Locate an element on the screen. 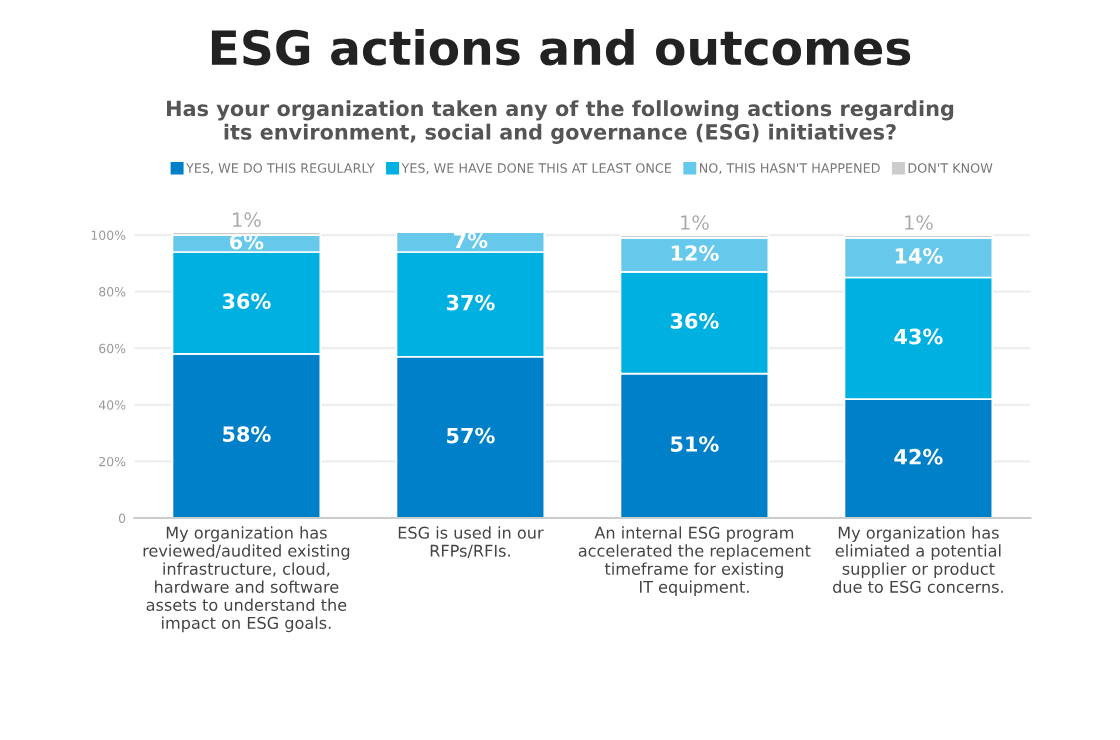  data-label: 51% is located at coordinates (695, 444).